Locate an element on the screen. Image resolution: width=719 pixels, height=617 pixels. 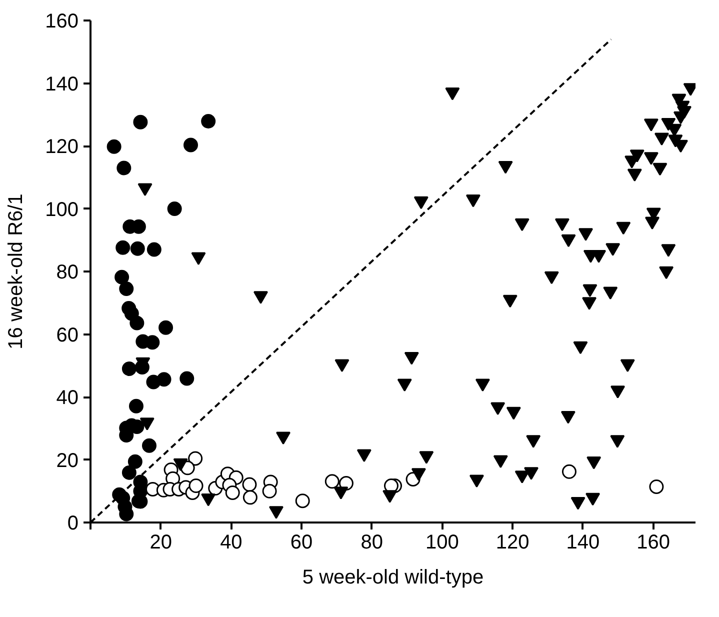
y-tick-label: 20 is located at coordinates (67, 461).